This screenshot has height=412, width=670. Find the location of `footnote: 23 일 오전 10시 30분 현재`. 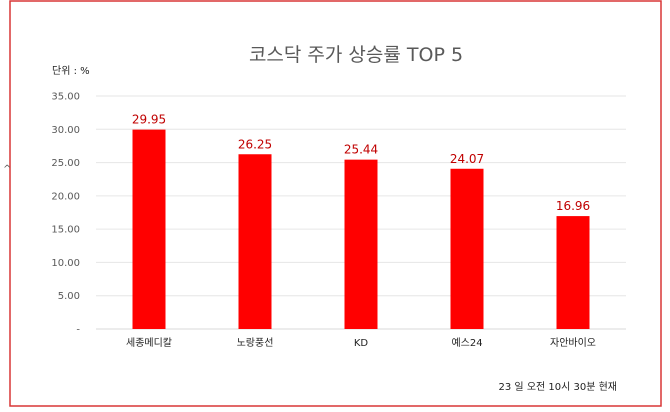

footnote: 23 일 오전 10시 30분 현재 is located at coordinates (558, 387).